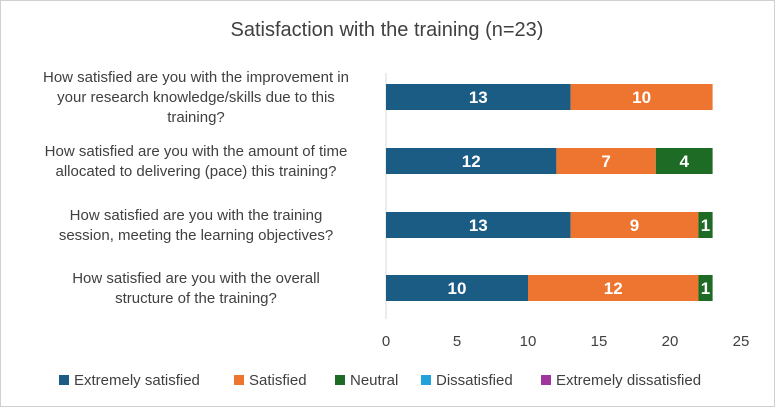  Describe the element at coordinates (474, 380) in the screenshot. I see `legend-label: Dissatisfied` at that location.